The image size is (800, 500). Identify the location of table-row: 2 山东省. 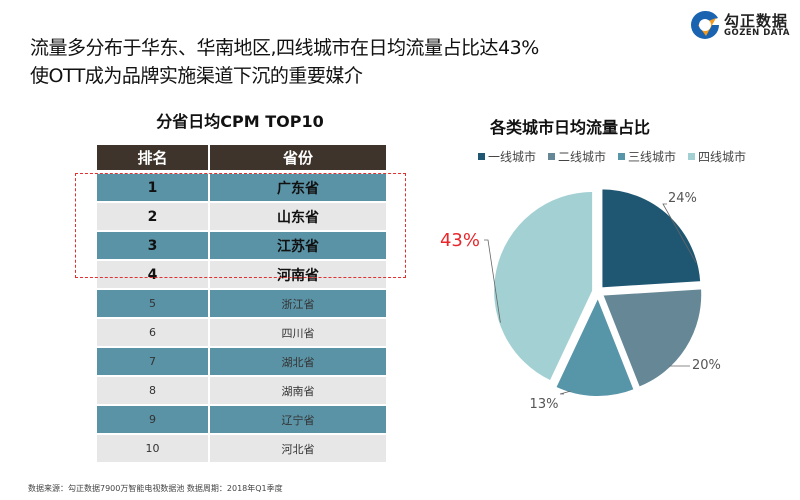
(241, 217).